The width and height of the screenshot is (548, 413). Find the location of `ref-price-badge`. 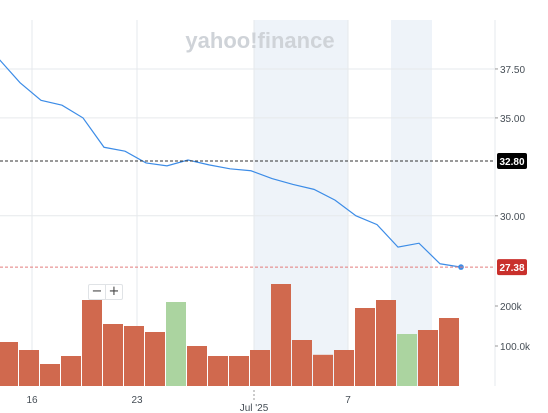

ref-price-badge is located at coordinates (512, 160).